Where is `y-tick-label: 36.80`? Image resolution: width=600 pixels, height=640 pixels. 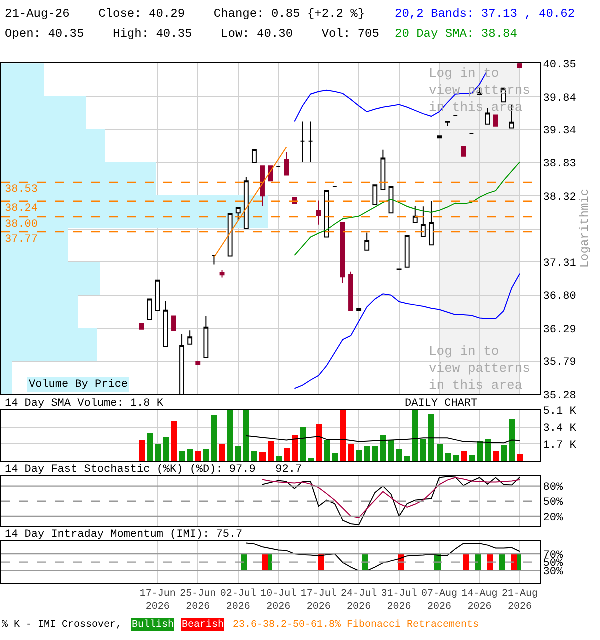
y-tick-label: 36.80 is located at coordinates (559, 297).